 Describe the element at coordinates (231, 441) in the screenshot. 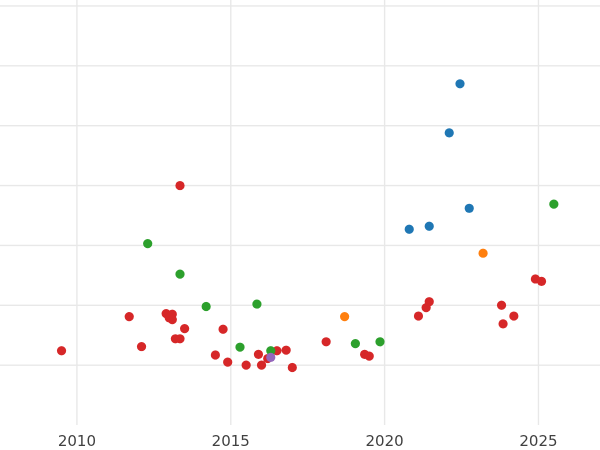

I see `x-tick-label: 2015` at that location.